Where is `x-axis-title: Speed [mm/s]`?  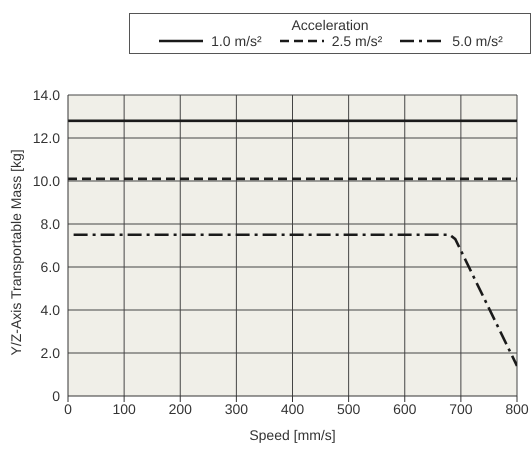 x-axis-title: Speed [mm/s] is located at coordinates (292, 435).